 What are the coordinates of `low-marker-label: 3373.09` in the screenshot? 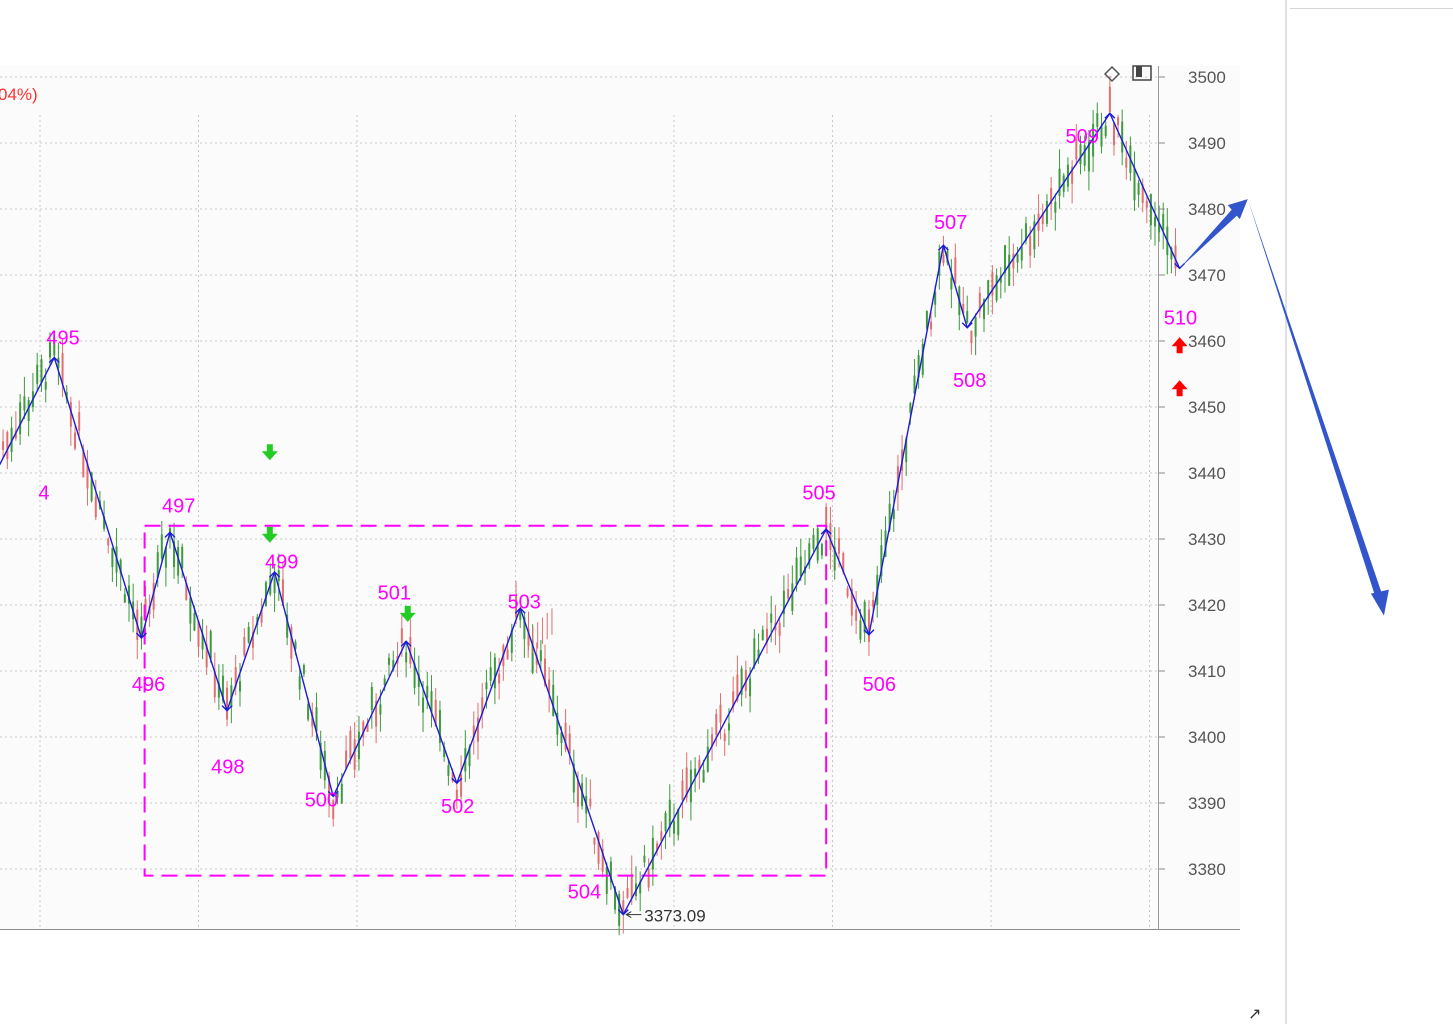 It's located at (674, 916).